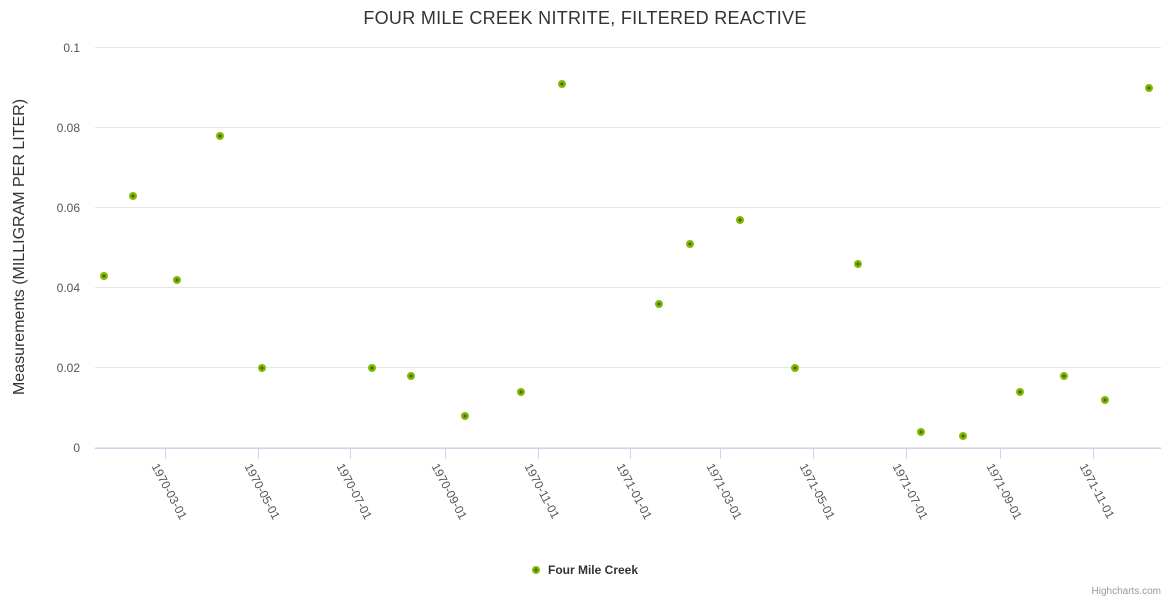 This screenshot has height=600, width=1170. What do you see at coordinates (1004, 491) in the screenshot?
I see `x-tick-label: 1971-09-01` at bounding box center [1004, 491].